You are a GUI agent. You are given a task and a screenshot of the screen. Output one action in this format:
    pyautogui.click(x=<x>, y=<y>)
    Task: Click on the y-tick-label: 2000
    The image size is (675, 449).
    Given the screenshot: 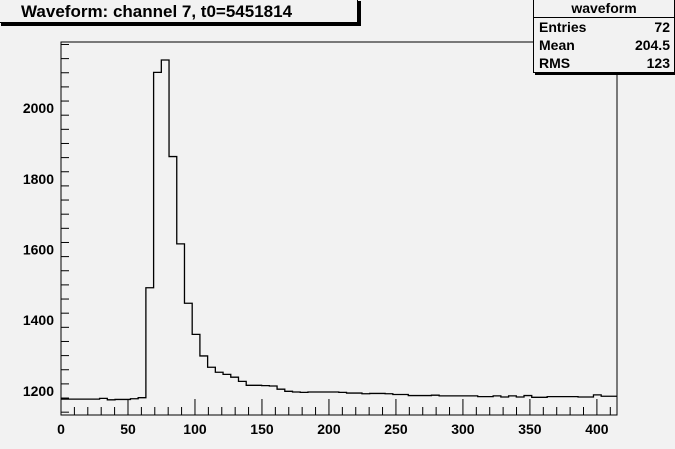 What is the action you would take?
    pyautogui.click(x=38, y=108)
    